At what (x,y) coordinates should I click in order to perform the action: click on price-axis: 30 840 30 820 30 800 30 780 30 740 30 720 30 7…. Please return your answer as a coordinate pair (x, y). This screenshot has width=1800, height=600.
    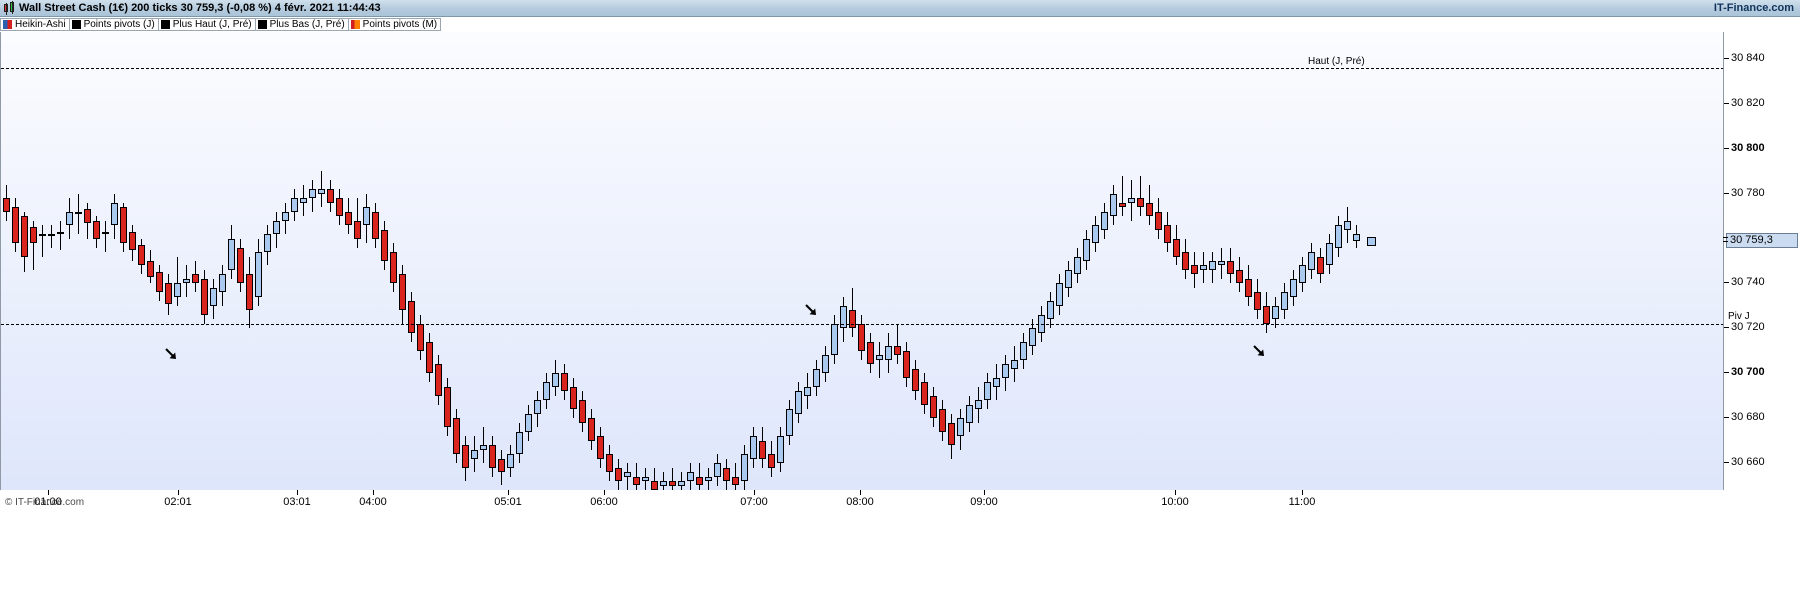
    Looking at the image, I should click on (1761, 261).